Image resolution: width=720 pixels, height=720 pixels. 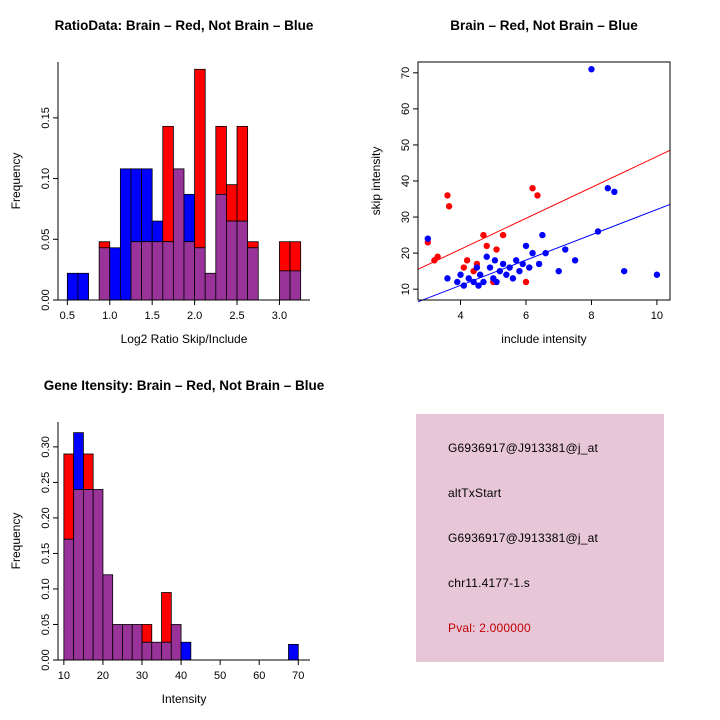 I want to click on event-type-line: altTxStart, so click(x=475, y=493).